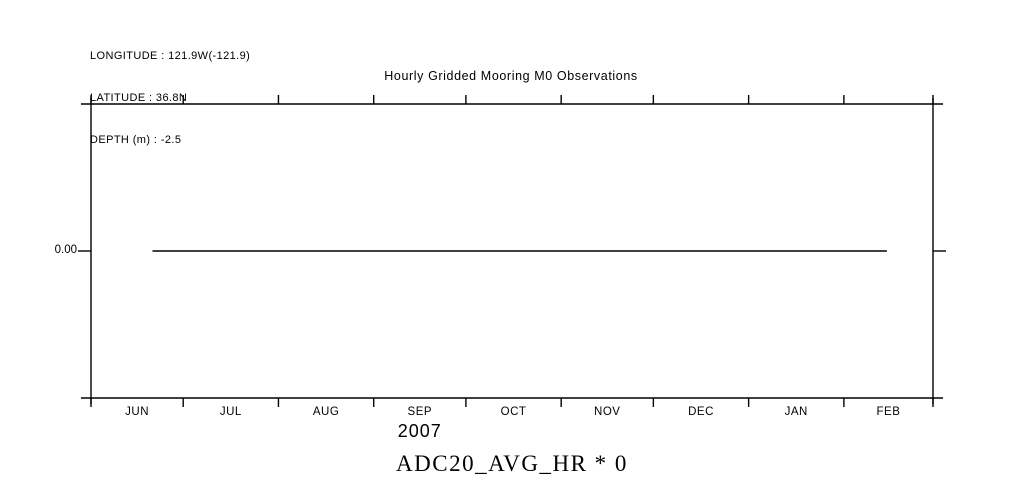  Describe the element at coordinates (65, 250) in the screenshot. I see `y-tick-label: 0.00` at that location.